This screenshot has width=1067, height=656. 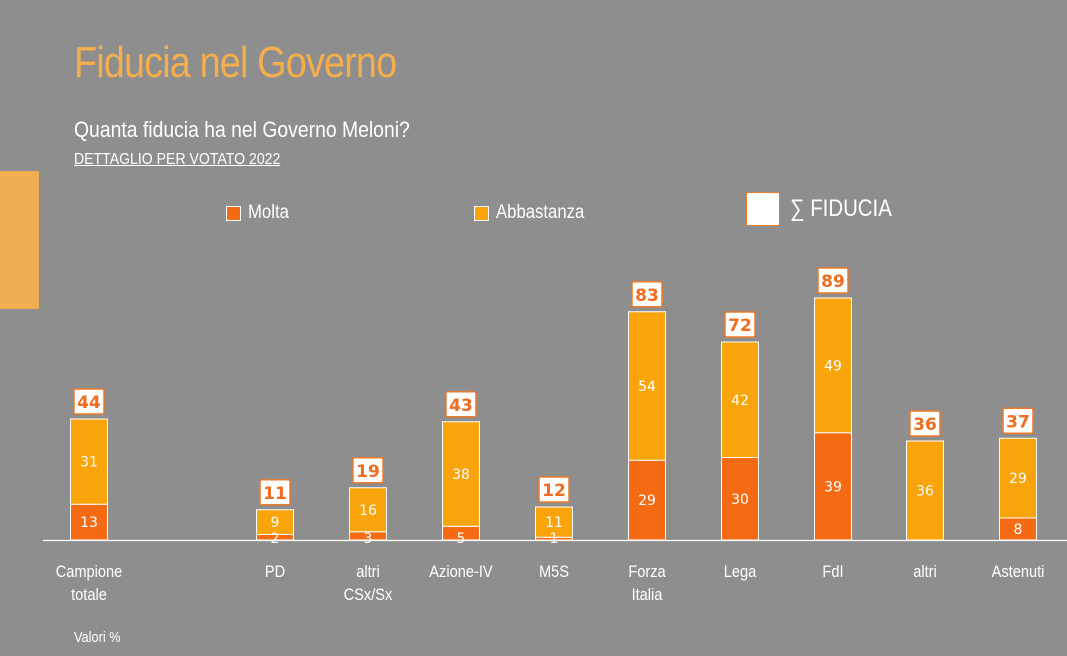 I want to click on data-label-abbastanza: 11, so click(x=554, y=523).